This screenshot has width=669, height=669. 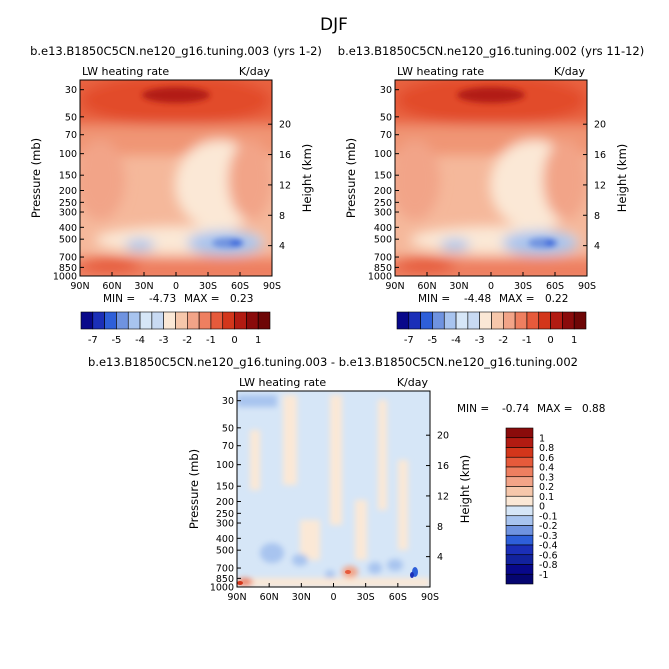 I want to click on panel-1-colorbar: -7 -5 -4 -3 -2 -1 0 1, so click(x=175, y=328).